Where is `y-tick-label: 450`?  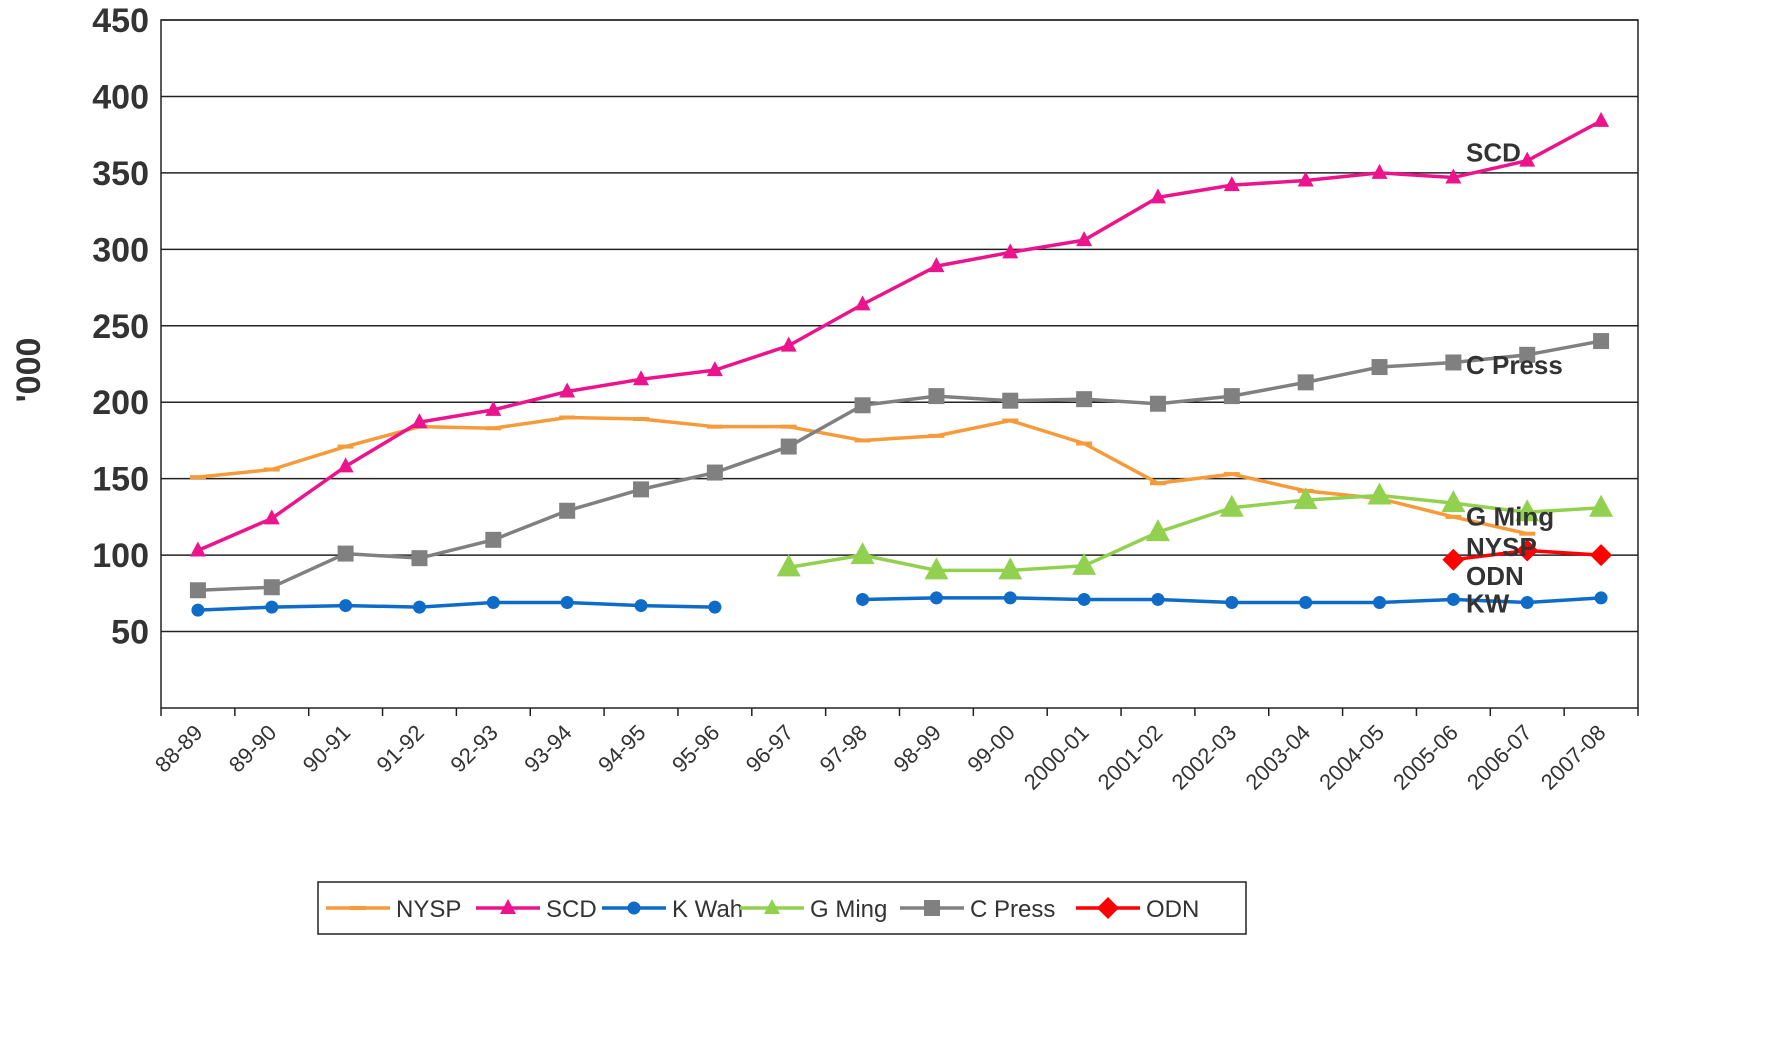 y-tick-label: 450 is located at coordinates (120, 21).